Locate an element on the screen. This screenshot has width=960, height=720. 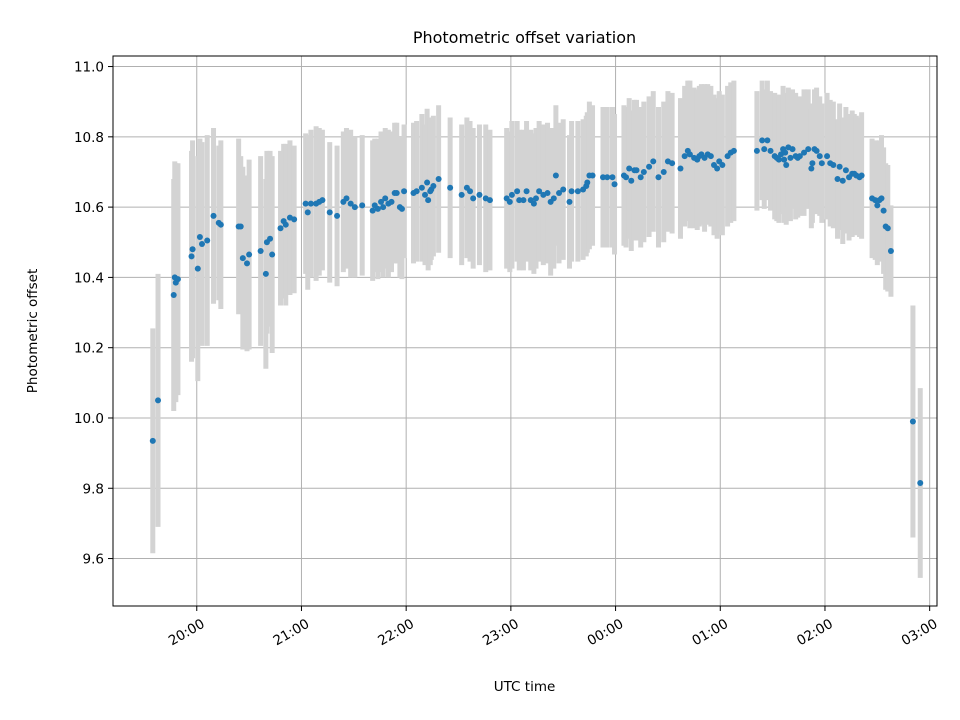
y-axis-label: Photometric offset is located at coordinates (33, 331).